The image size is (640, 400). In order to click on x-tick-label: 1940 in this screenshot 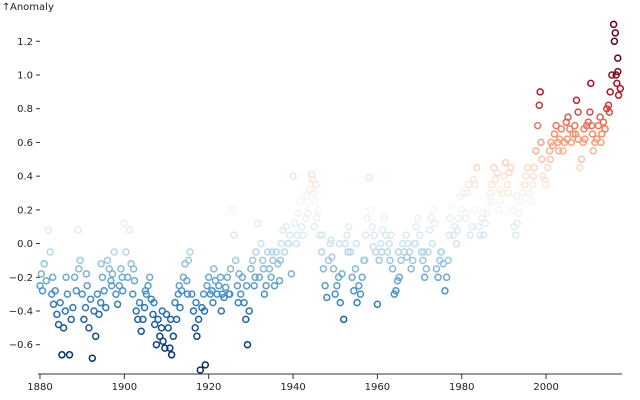, I will do `click(292, 387)`.